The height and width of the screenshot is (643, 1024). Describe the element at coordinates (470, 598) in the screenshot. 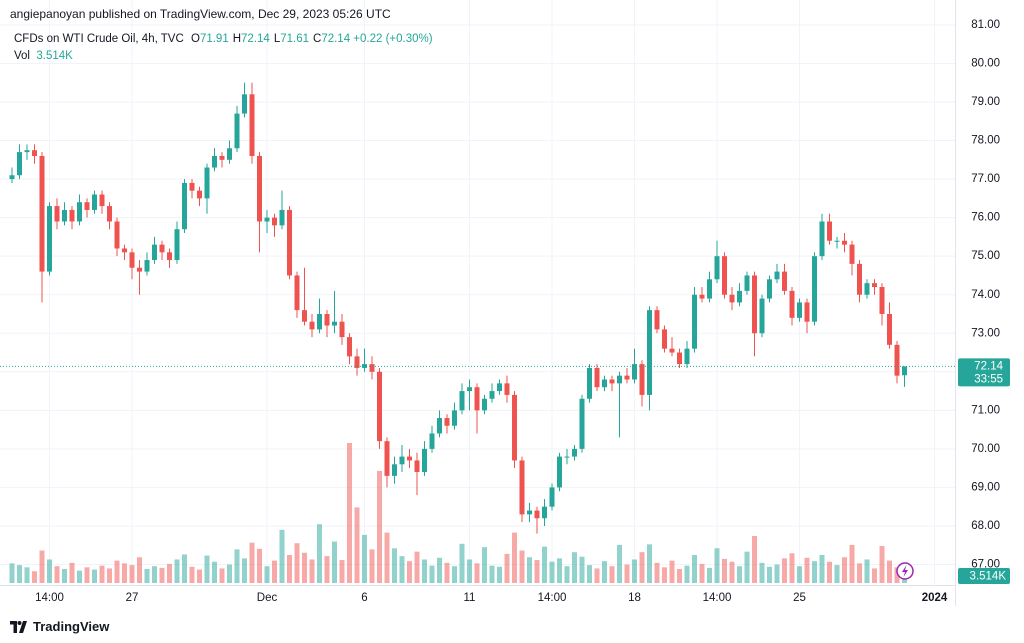

I see `x-tick-label: 11` at that location.